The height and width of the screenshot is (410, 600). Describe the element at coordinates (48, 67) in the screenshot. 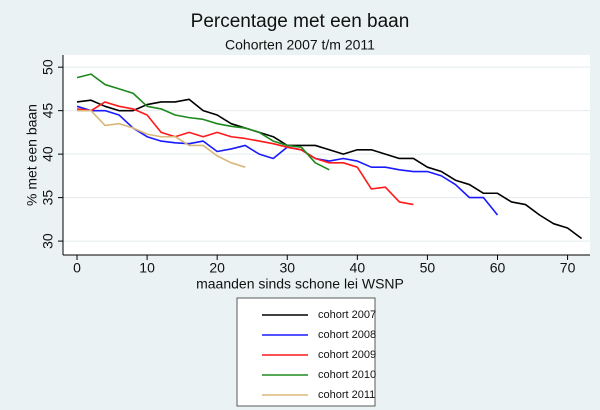

I see `y-tick-label: 50` at that location.